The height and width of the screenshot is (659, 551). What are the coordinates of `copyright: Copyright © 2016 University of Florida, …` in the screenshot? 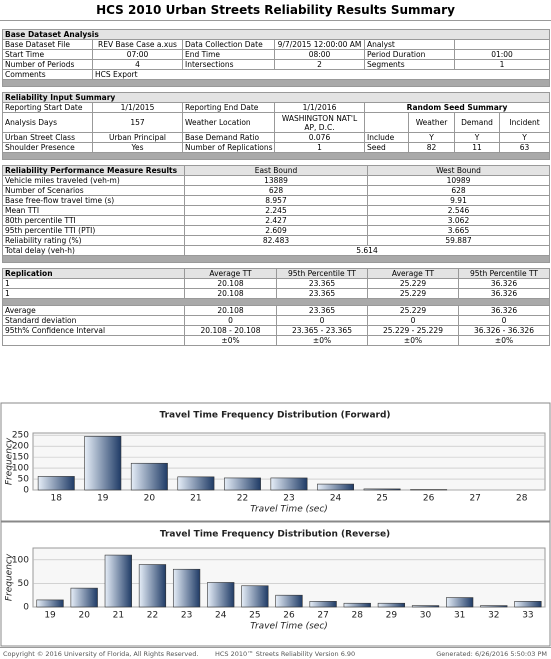 It's located at (100, 654).